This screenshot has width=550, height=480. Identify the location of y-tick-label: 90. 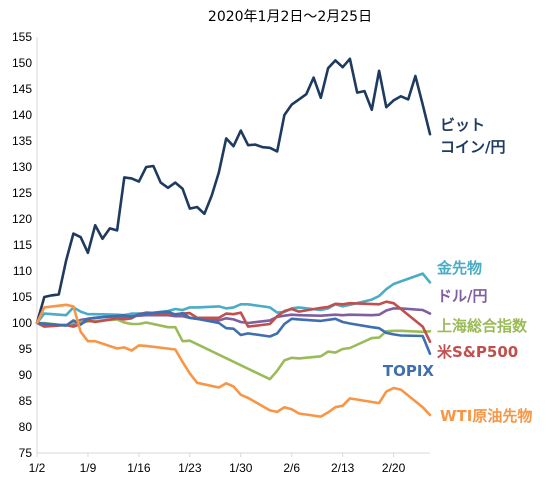
(26, 375).